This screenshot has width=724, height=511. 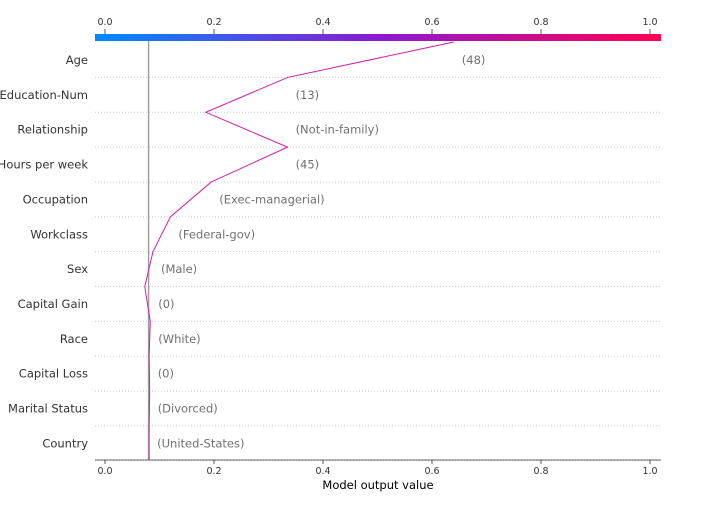 I want to click on feature-label: Marital Status, so click(x=48, y=409).